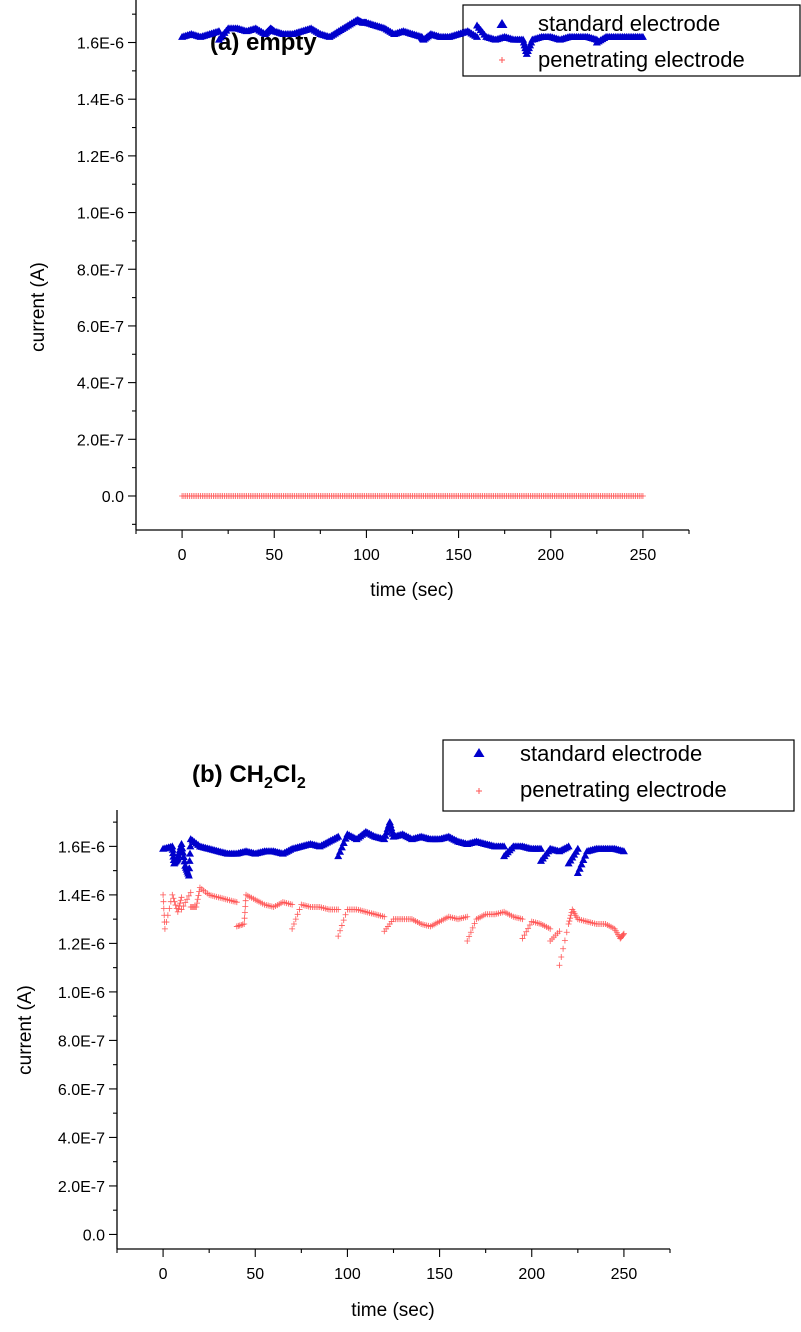 The height and width of the screenshot is (1332, 801). I want to click on chart-b-x-tick-label: 200, so click(531, 1274).